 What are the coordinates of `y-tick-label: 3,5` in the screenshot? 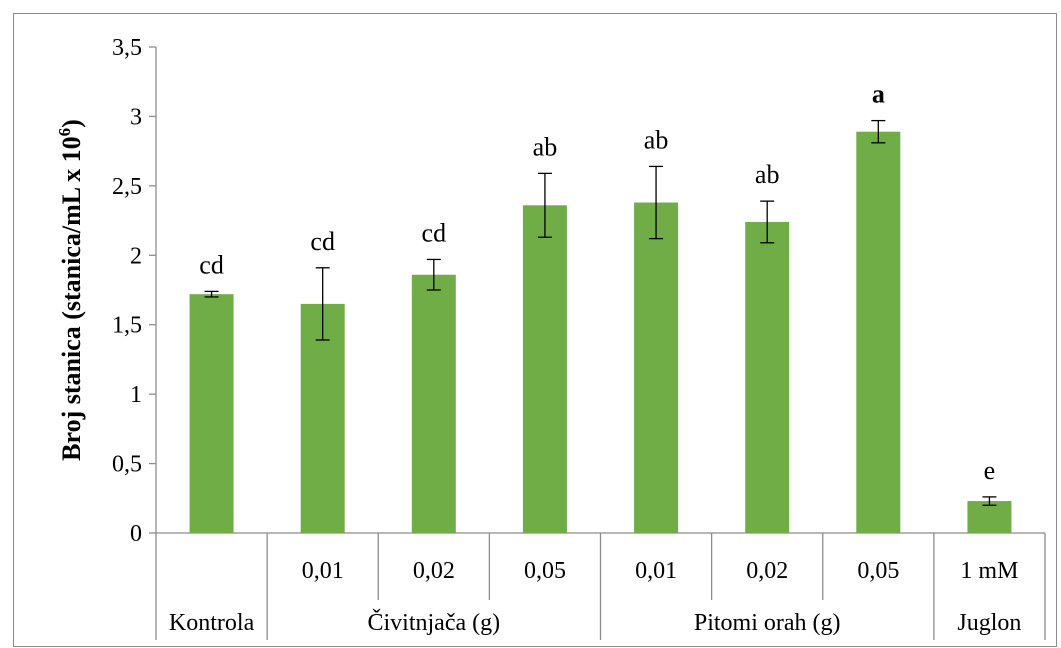 It's located at (127, 48).